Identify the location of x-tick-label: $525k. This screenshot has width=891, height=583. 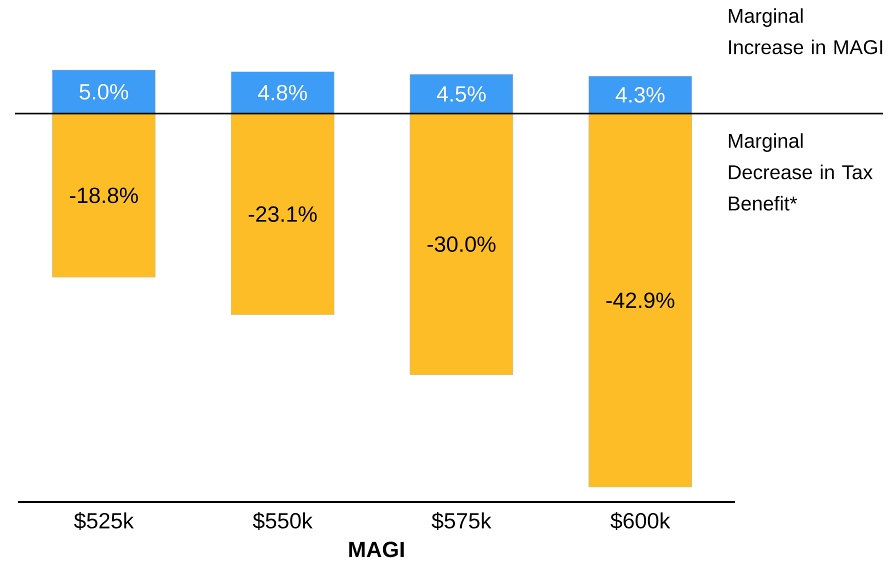
(104, 521).